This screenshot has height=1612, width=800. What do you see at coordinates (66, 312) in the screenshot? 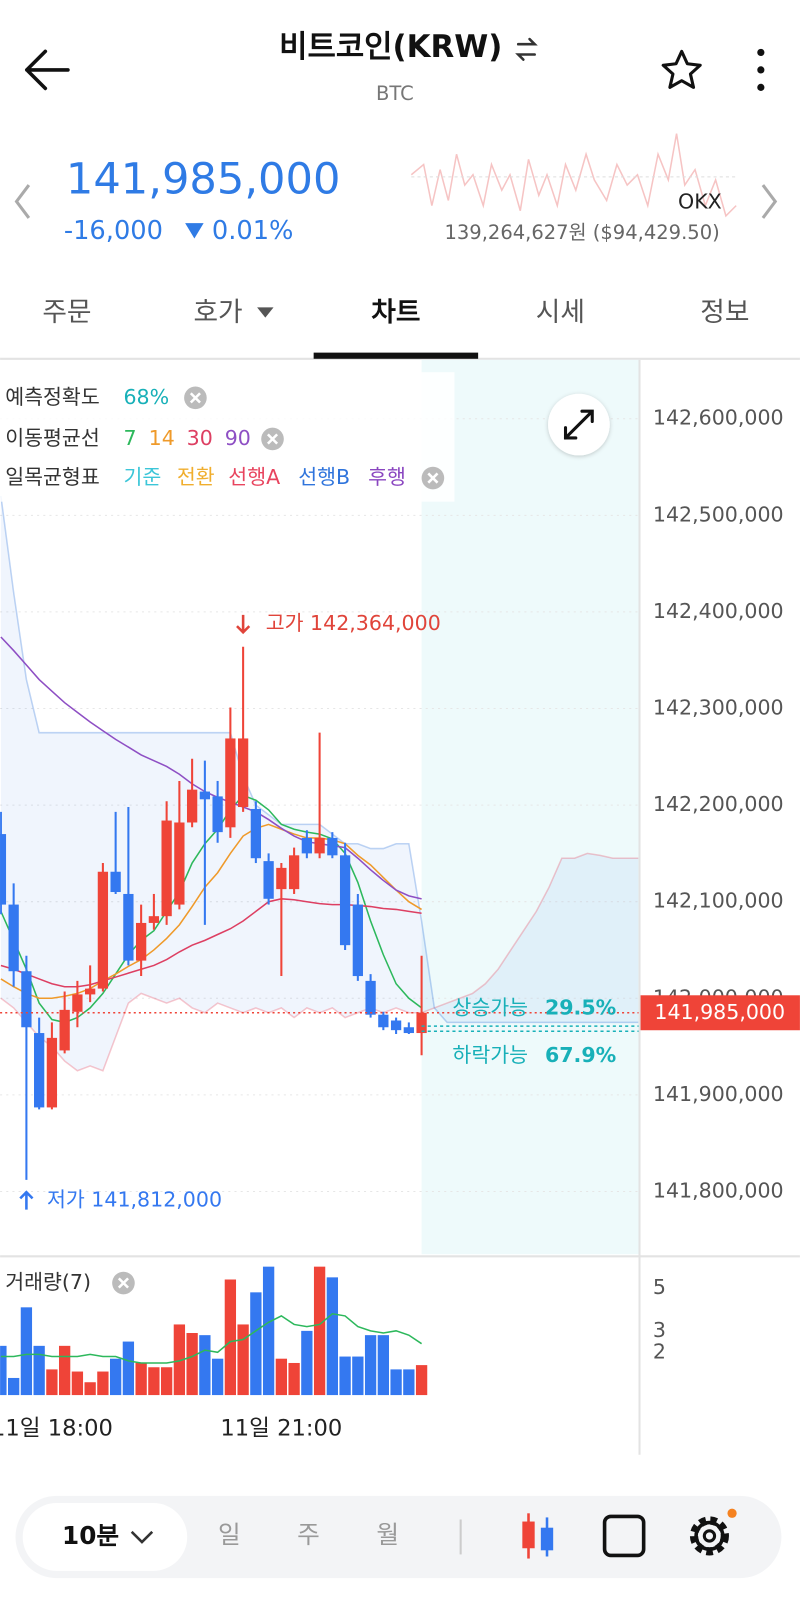
I see `tab: 주문` at bounding box center [66, 312].